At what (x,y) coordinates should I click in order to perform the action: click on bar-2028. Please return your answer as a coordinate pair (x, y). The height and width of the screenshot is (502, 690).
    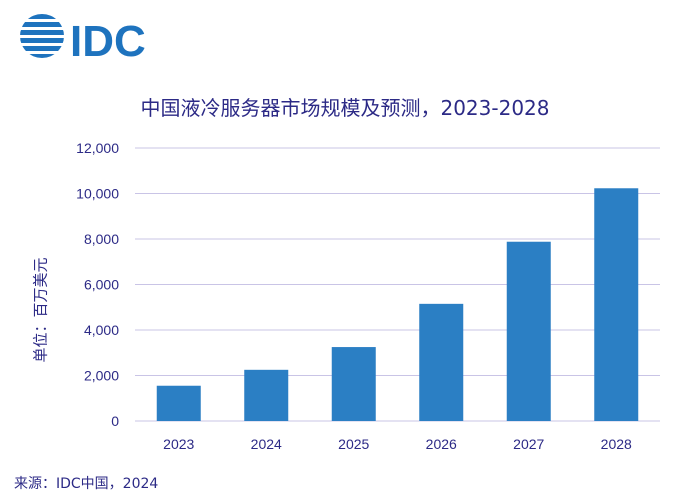
    Looking at the image, I should click on (616, 304).